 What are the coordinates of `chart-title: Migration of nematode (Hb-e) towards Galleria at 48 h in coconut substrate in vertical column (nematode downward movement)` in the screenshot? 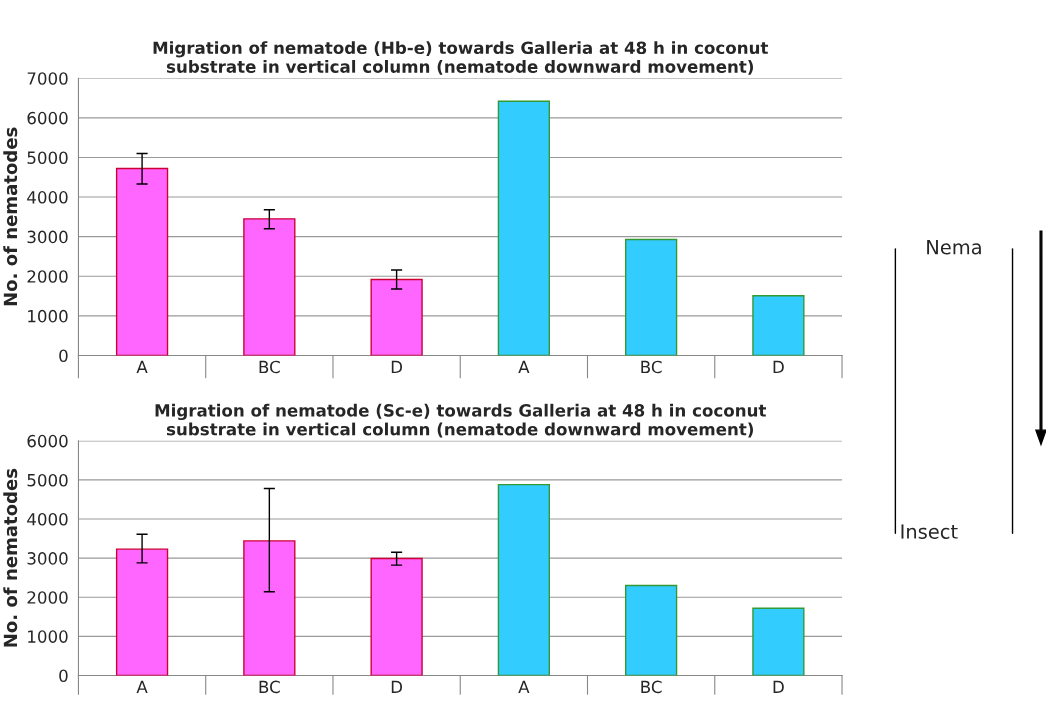 It's located at (461, 58).